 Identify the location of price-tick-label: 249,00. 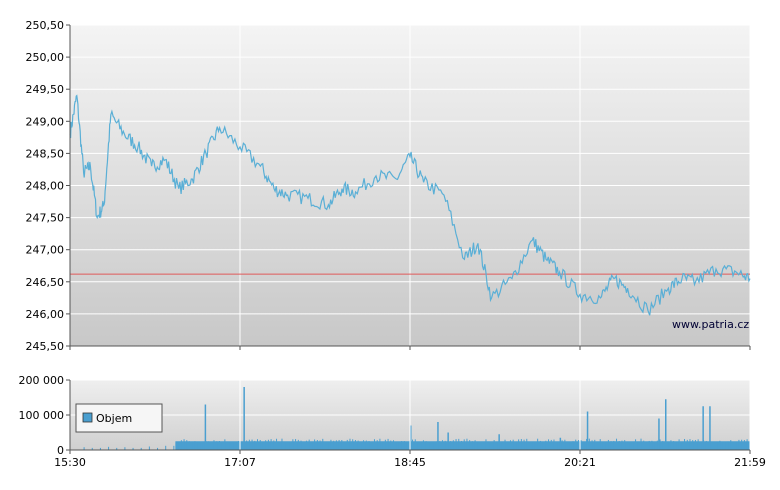
(45, 121).